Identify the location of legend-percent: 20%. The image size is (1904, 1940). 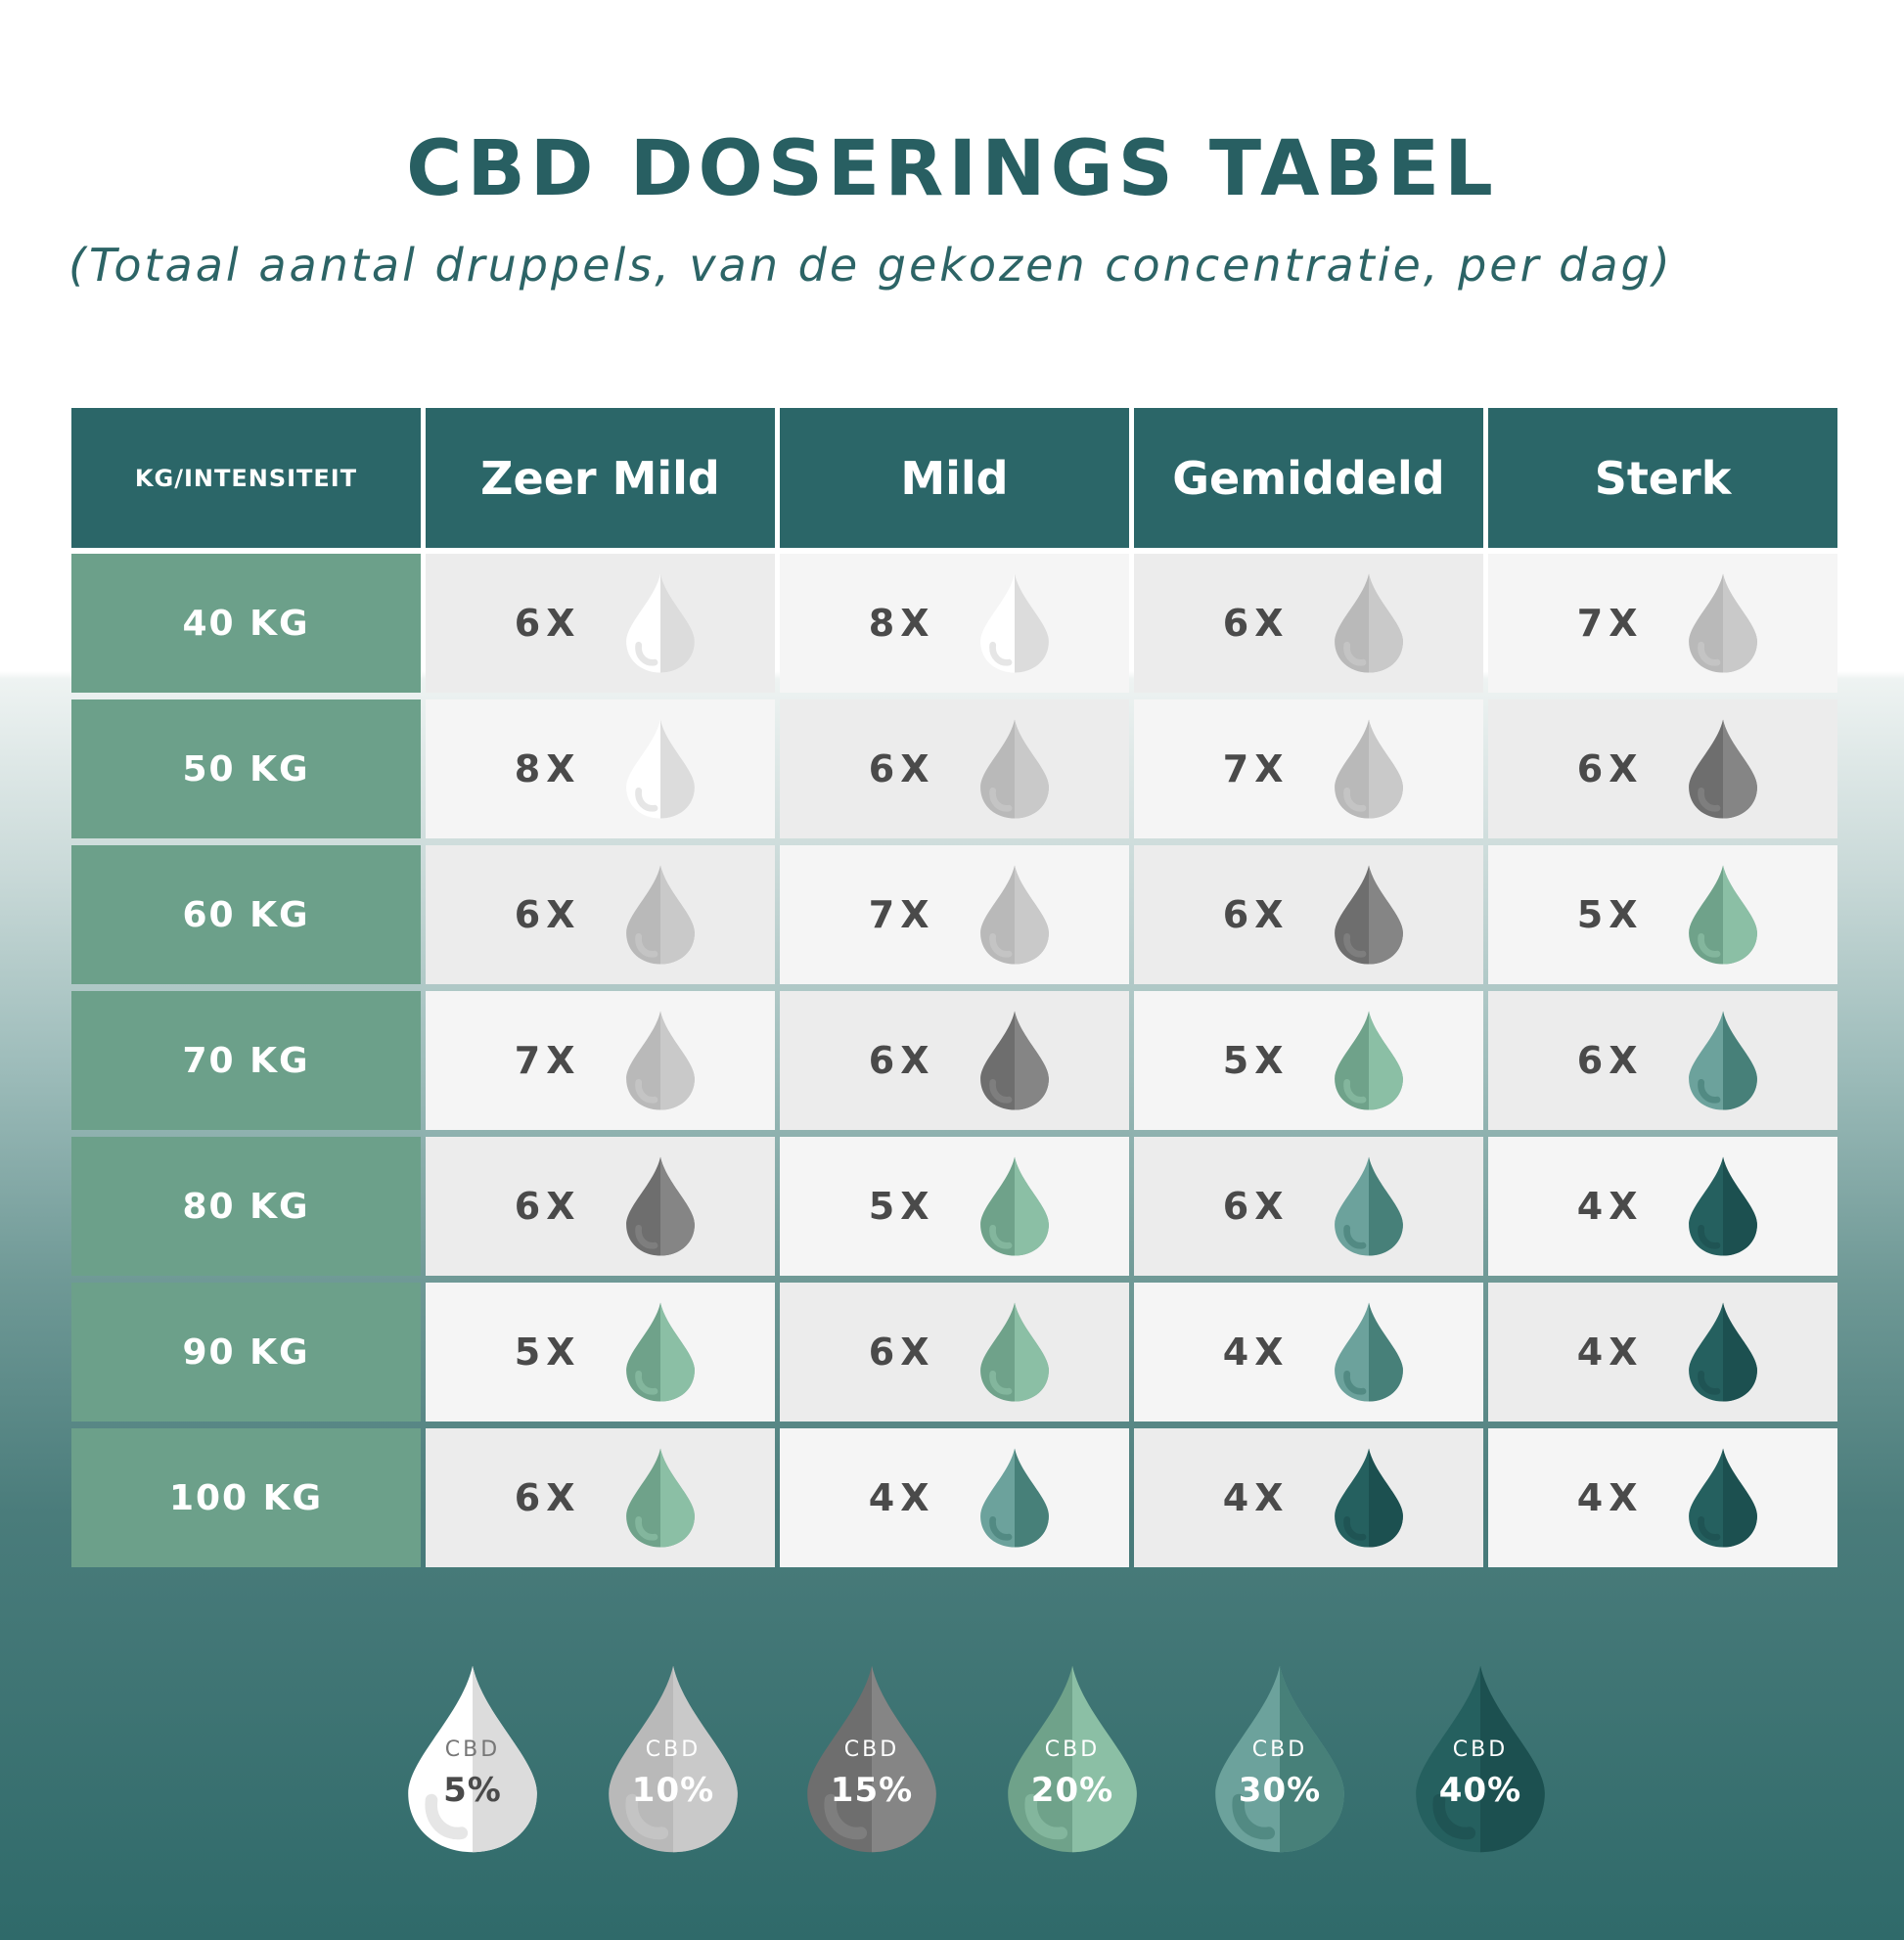
(1072, 1790).